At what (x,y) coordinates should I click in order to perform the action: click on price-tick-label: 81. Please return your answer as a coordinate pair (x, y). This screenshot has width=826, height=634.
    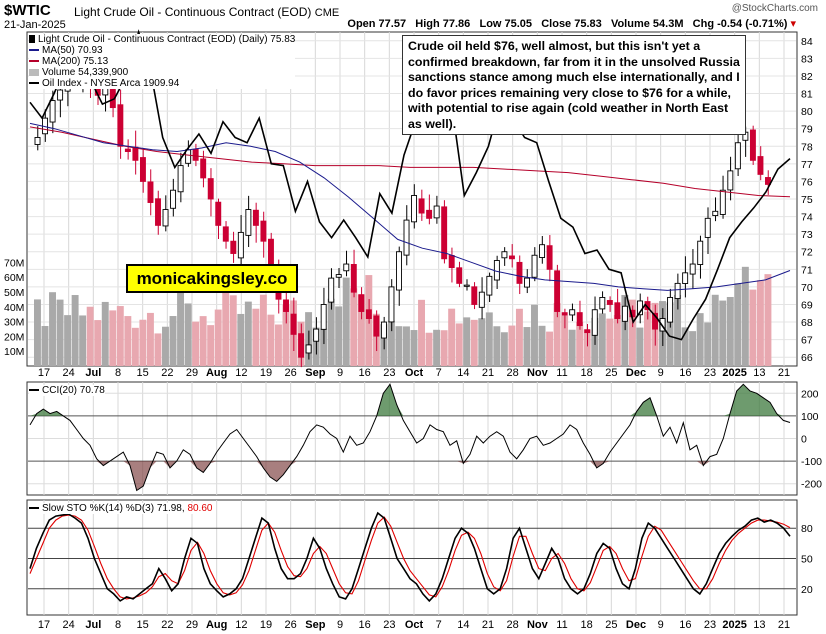
    Looking at the image, I should click on (807, 95).